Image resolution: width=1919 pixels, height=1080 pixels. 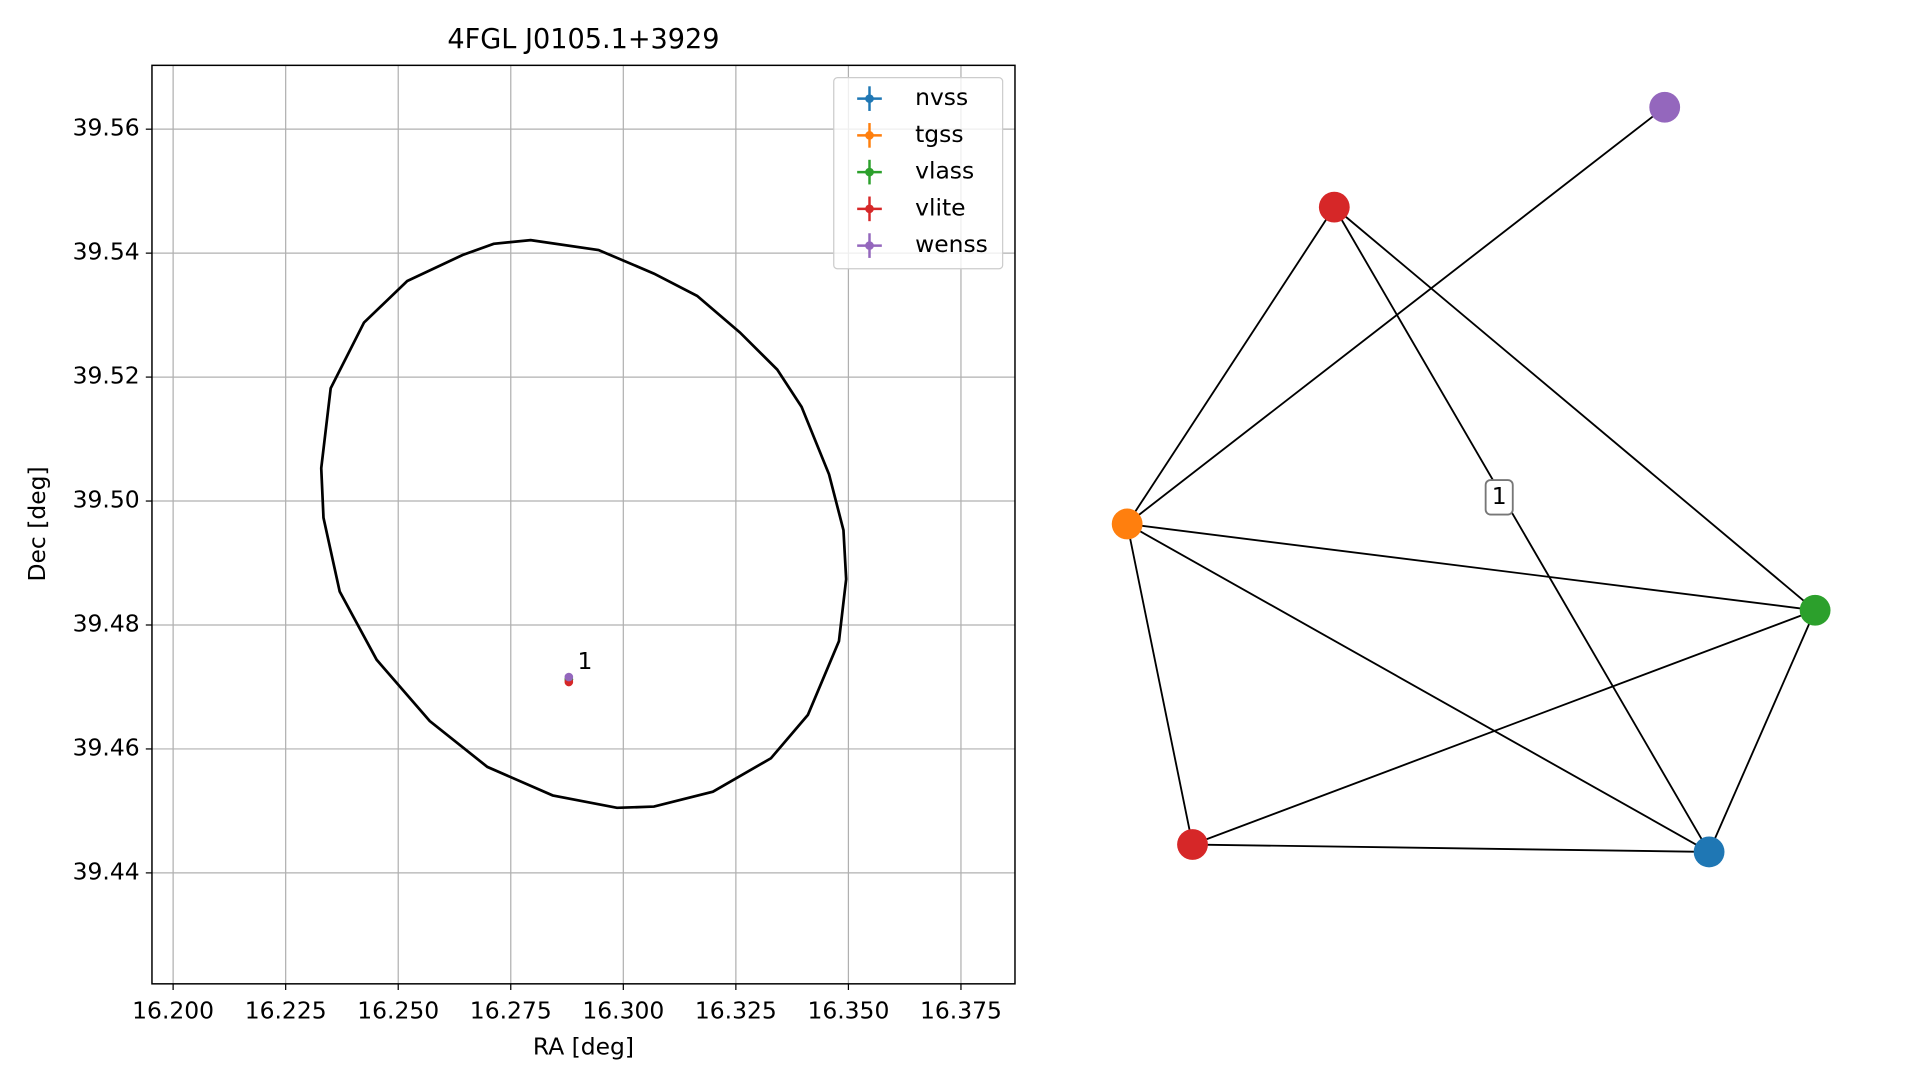 I want to click on ellipse, so click(x=583, y=524).